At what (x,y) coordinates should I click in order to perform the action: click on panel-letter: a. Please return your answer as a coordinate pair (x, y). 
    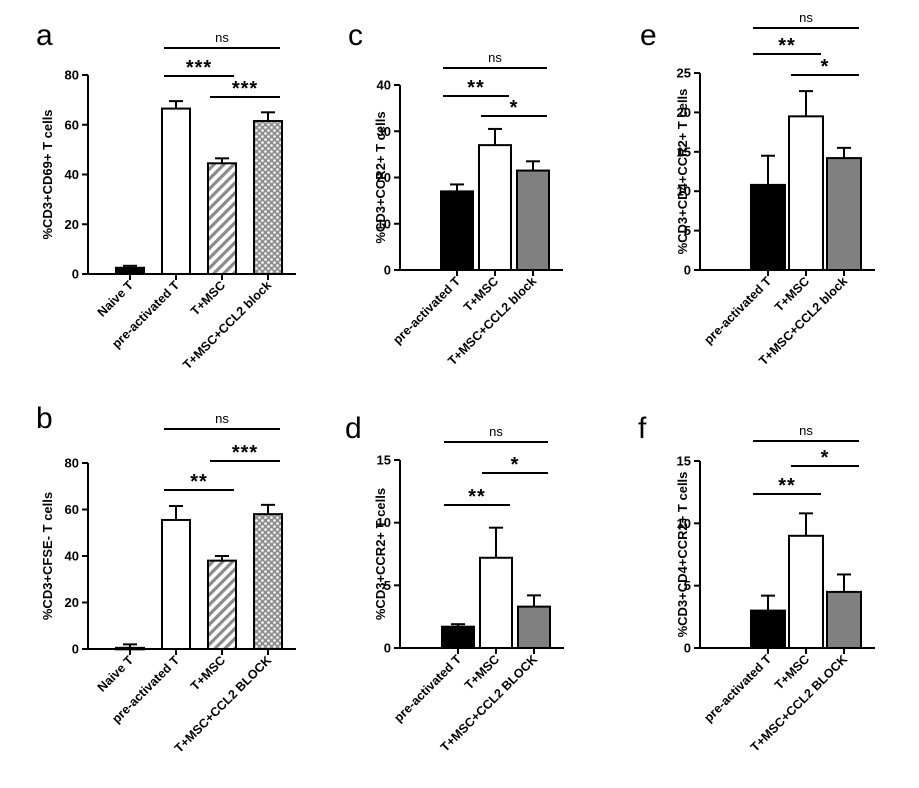
    Looking at the image, I should click on (44, 35).